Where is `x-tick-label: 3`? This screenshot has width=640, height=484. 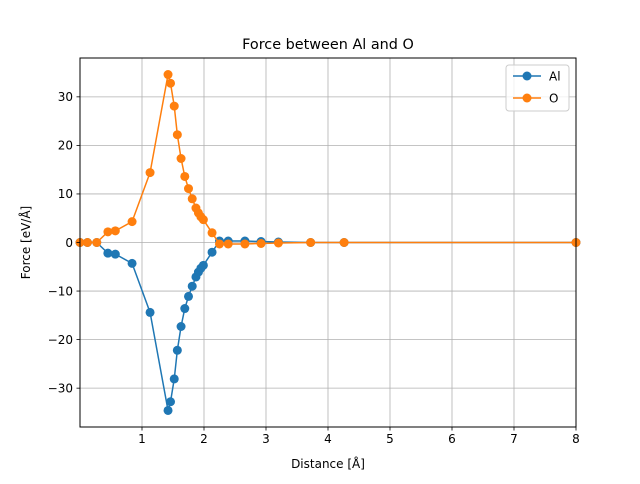
x-tick-label: 3 is located at coordinates (266, 439).